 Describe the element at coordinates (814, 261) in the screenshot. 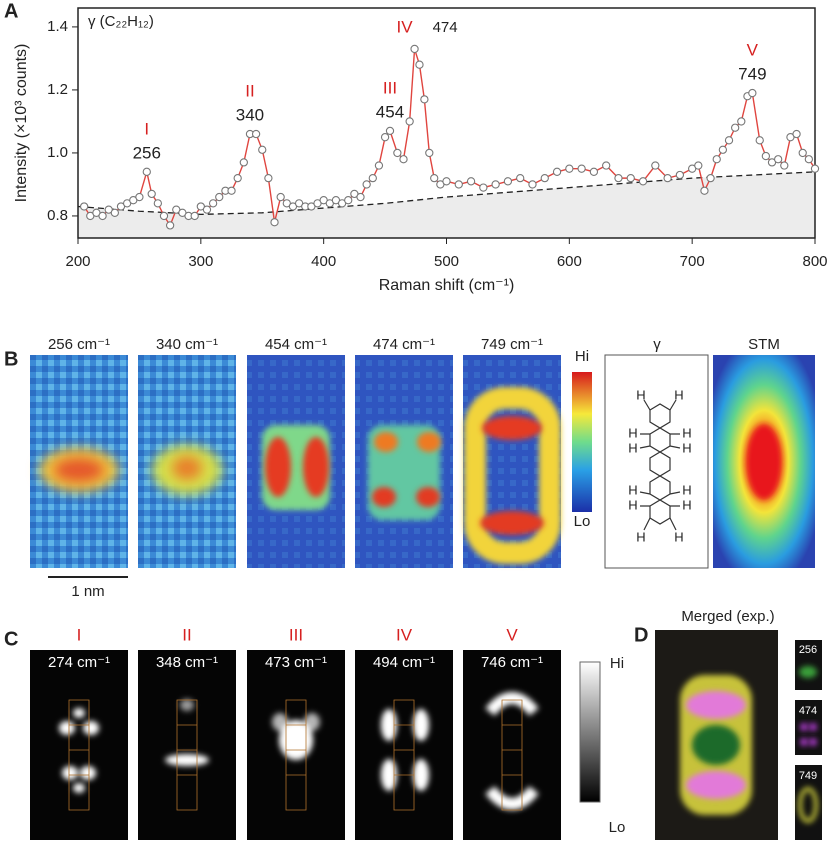

I see `x-tick-label: 800` at that location.